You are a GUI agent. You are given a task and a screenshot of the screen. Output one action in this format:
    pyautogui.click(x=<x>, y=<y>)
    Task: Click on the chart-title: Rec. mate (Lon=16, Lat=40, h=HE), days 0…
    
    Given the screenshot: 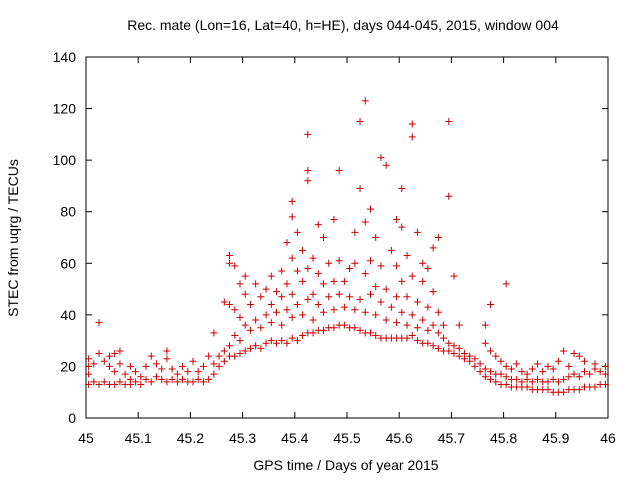 What is the action you would take?
    pyautogui.click(x=343, y=25)
    